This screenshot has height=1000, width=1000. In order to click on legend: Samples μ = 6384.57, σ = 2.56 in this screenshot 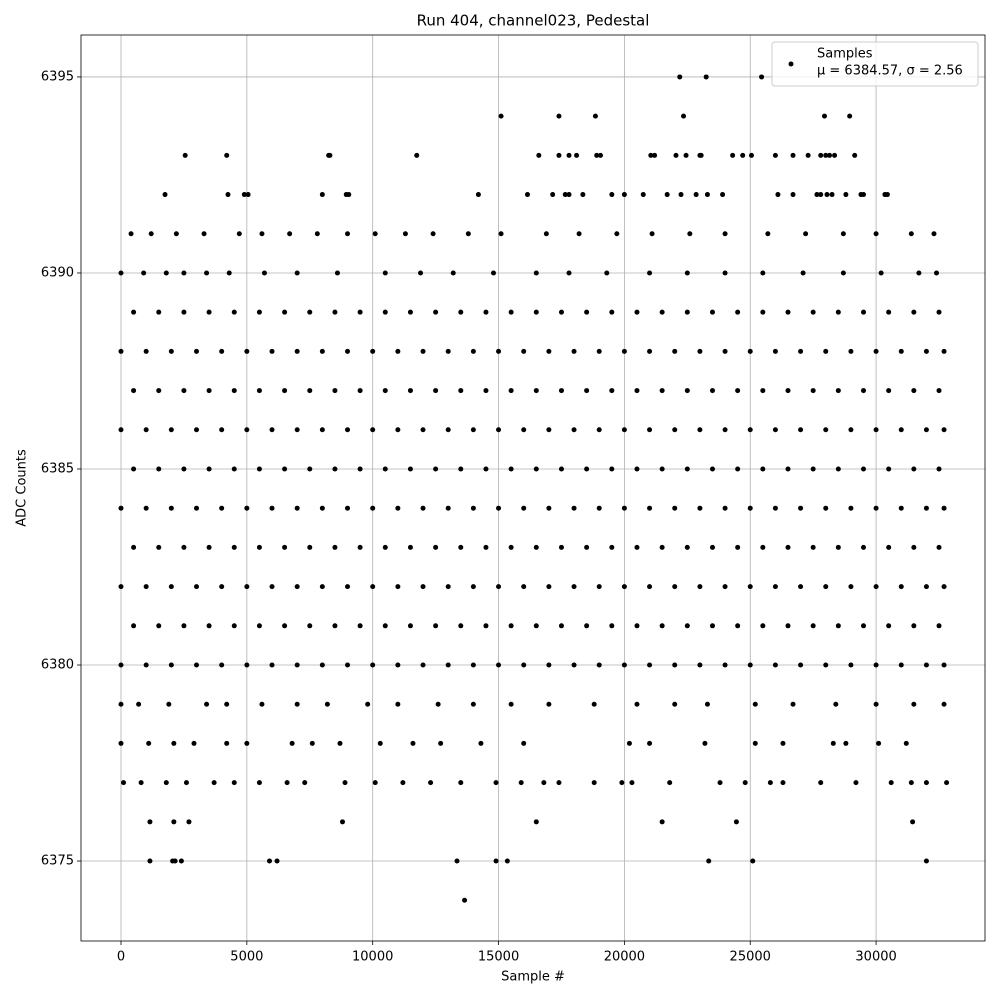, I will do `click(875, 64)`.